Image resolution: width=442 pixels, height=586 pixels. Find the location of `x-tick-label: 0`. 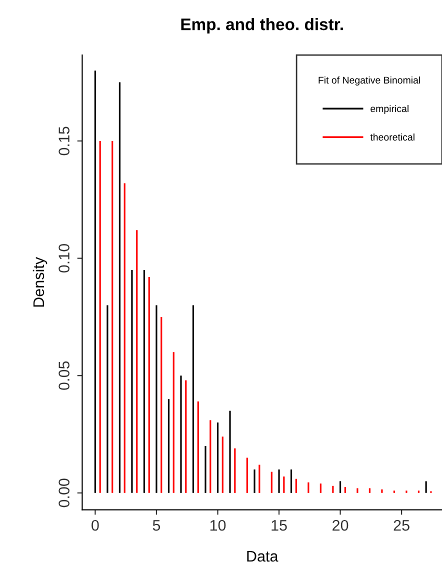

x-tick-label: 0 is located at coordinates (95, 525).